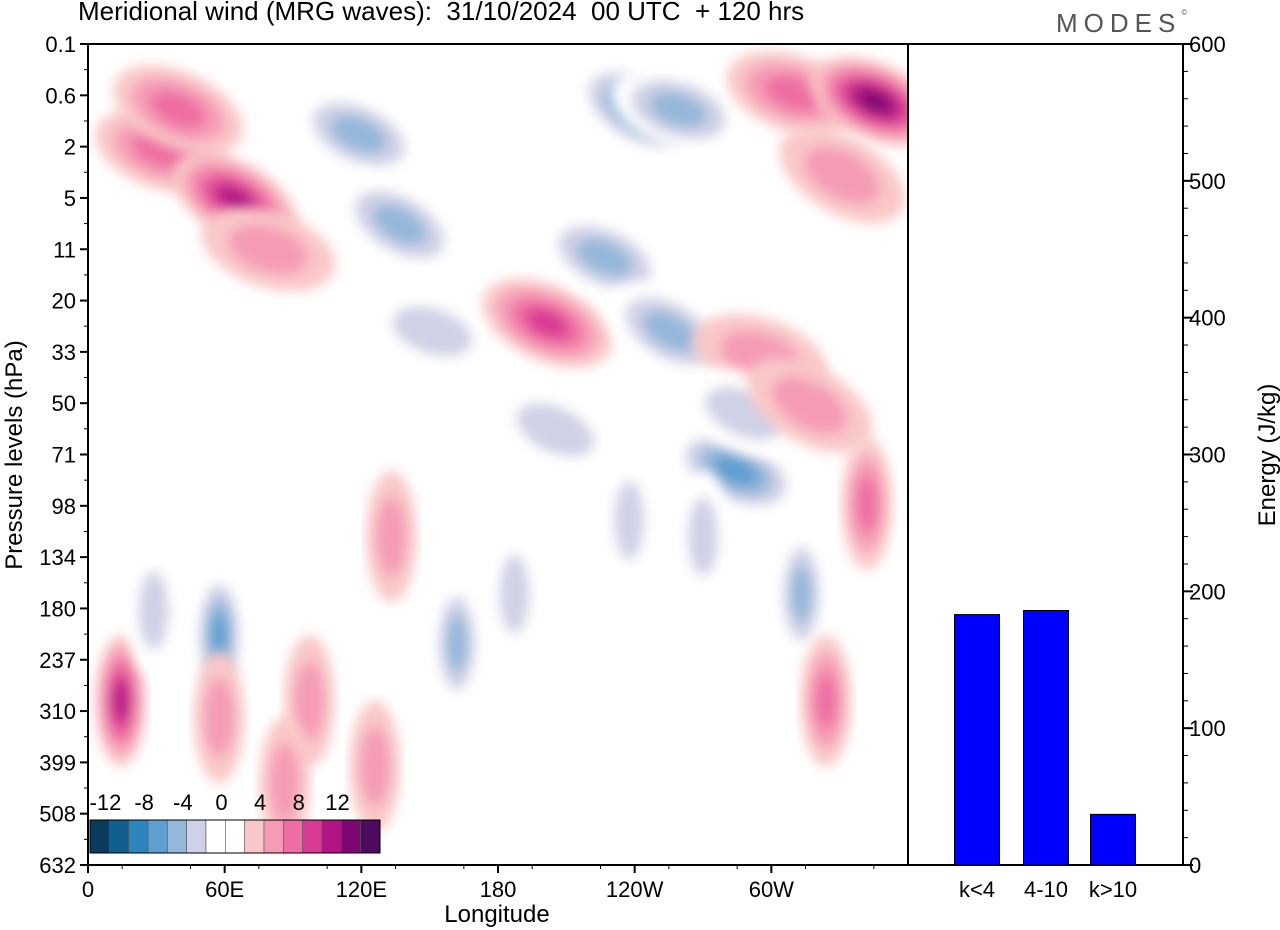 The height and width of the screenshot is (930, 1280). Describe the element at coordinates (70, 198) in the screenshot. I see `y-tick-label: 5` at that location.